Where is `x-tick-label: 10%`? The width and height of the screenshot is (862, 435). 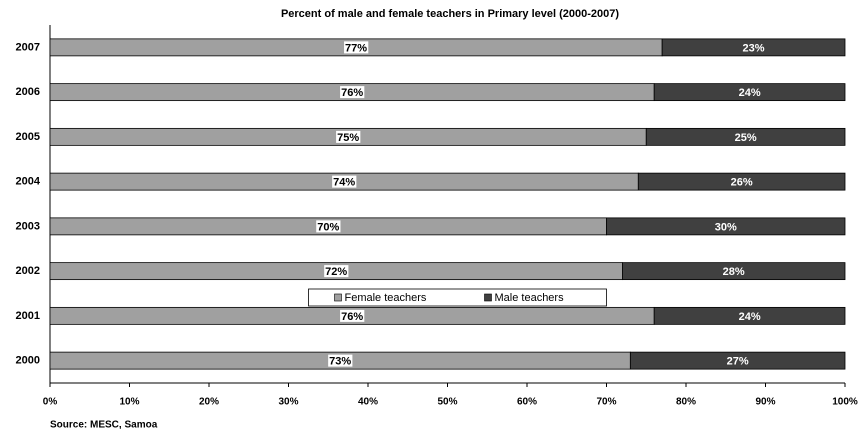 x-tick-label: 10% is located at coordinates (129, 402).